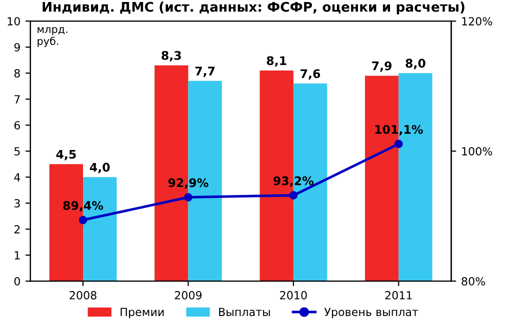  Describe the element at coordinates (276, 61) in the screenshot. I see `data-label: 8,1` at that location.